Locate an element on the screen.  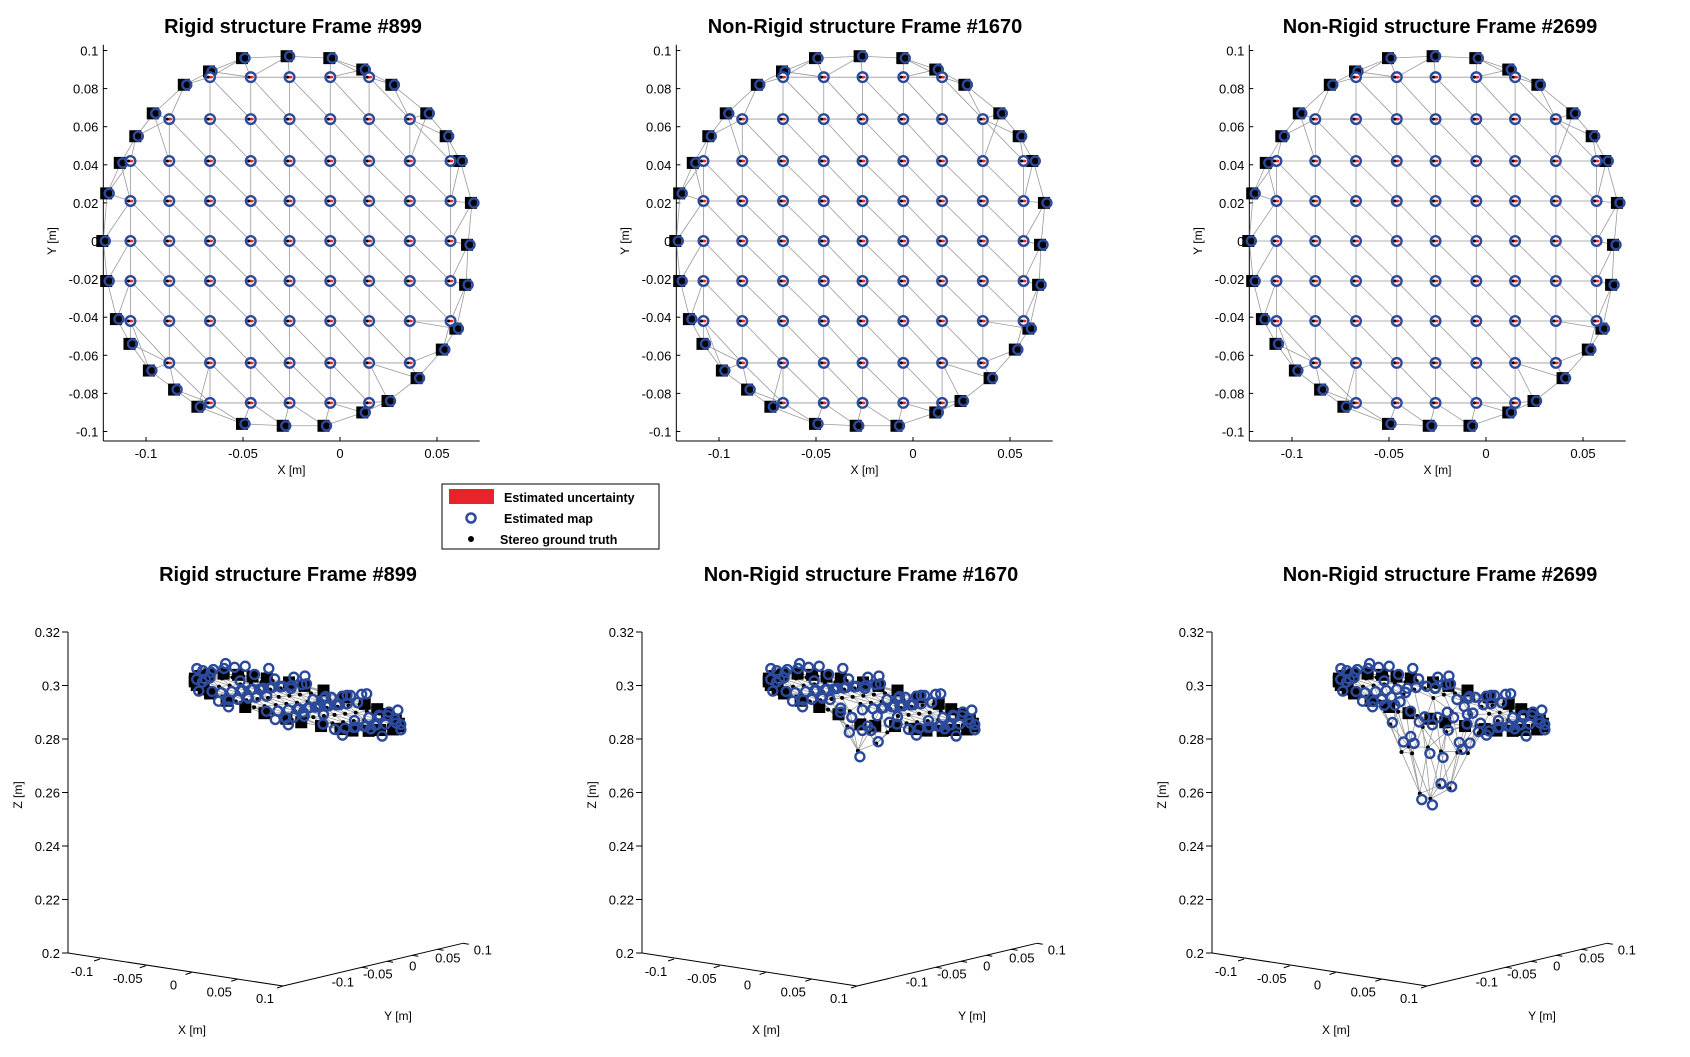
x-tick is located at coordinates (1378, 980).